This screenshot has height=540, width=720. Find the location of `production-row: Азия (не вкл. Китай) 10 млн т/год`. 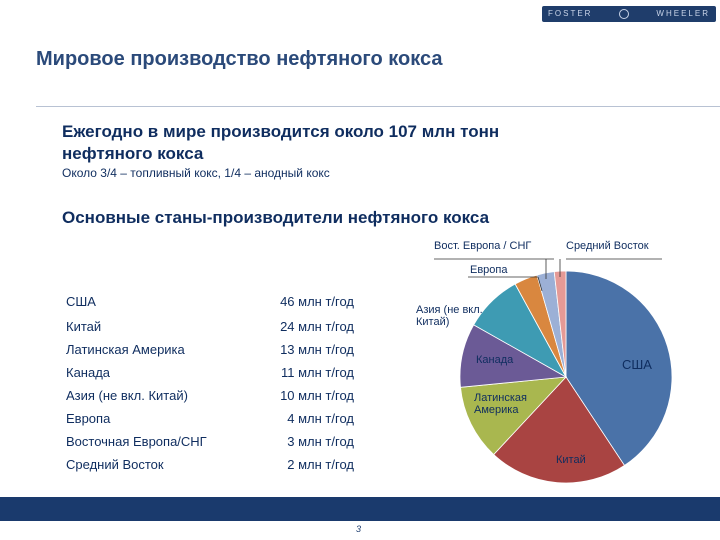

production-row: Азия (не вкл. Китай) 10 млн т/год is located at coordinates (216, 397).